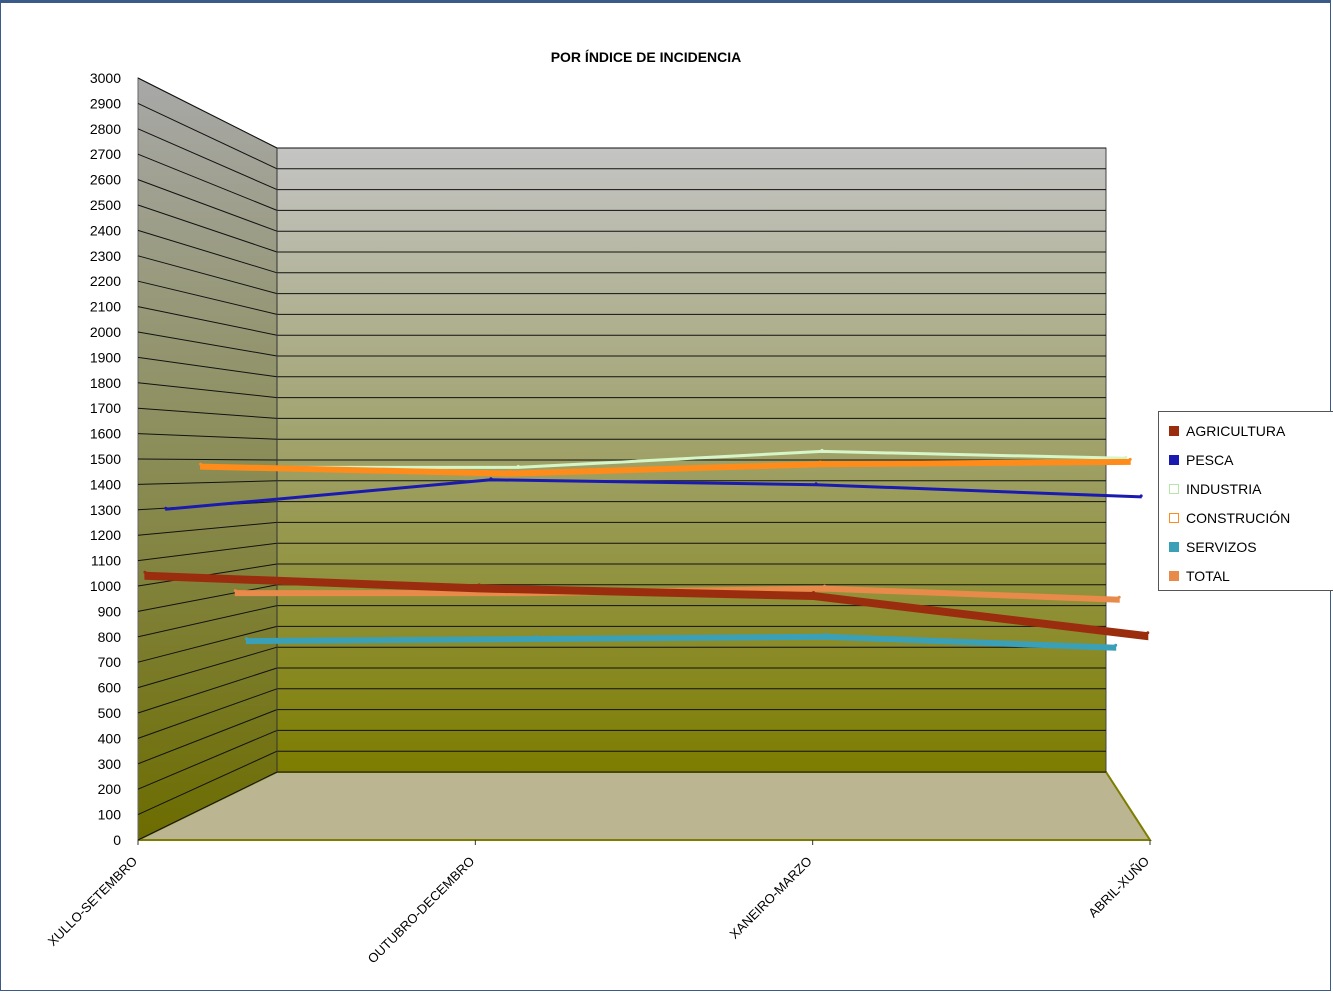  Describe the element at coordinates (105, 103) in the screenshot. I see `y-tick-label: 2900` at that location.